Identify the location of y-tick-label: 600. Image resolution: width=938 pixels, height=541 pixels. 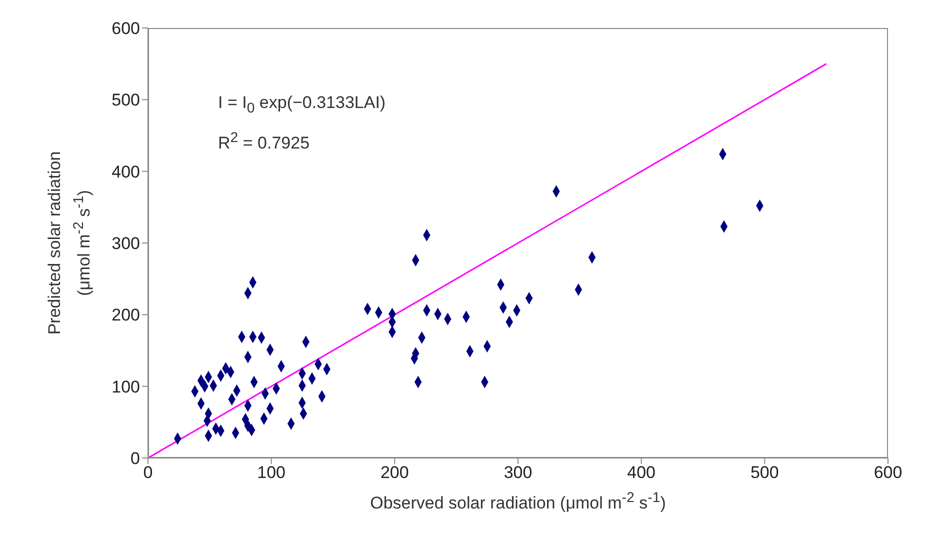
(126, 28).